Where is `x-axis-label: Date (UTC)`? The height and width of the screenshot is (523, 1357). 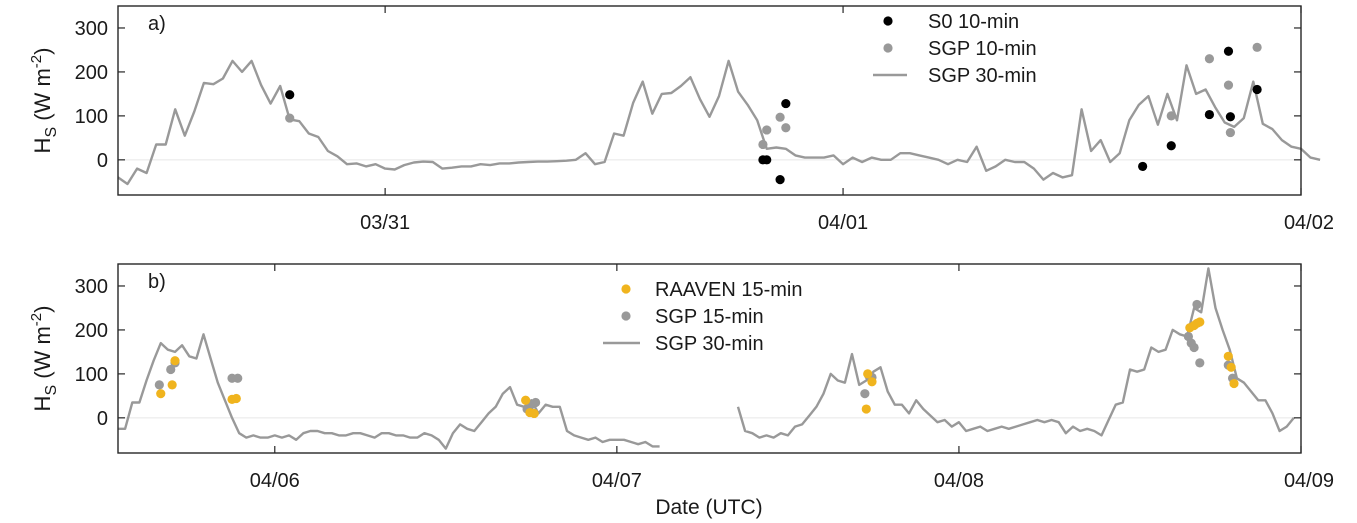
x-axis-label: Date (UTC) is located at coordinates (708, 507).